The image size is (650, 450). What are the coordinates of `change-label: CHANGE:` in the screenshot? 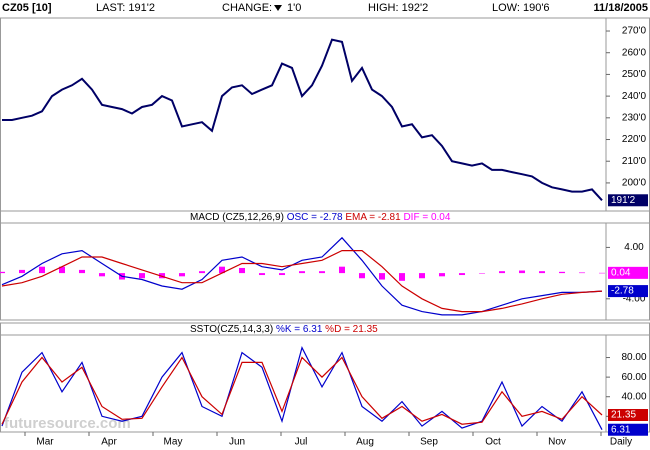 It's located at (247, 8).